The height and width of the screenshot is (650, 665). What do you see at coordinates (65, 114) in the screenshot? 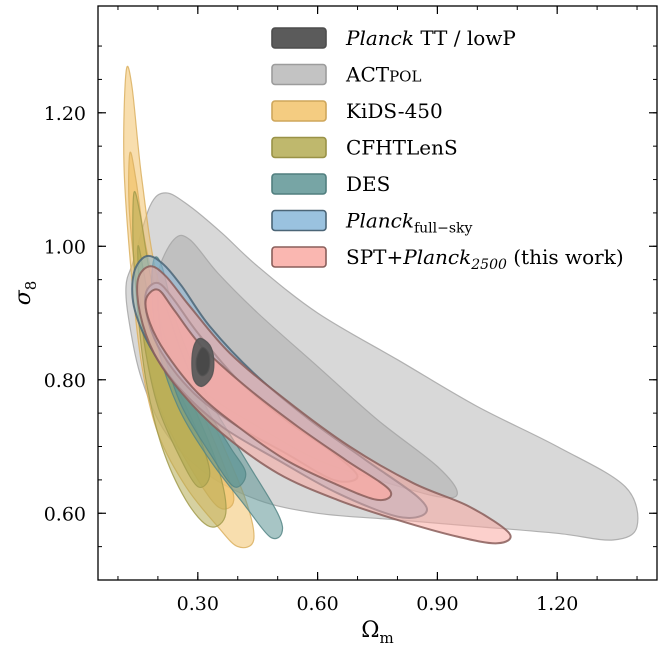
I see `y-tick-label: 1.20` at bounding box center [65, 114].